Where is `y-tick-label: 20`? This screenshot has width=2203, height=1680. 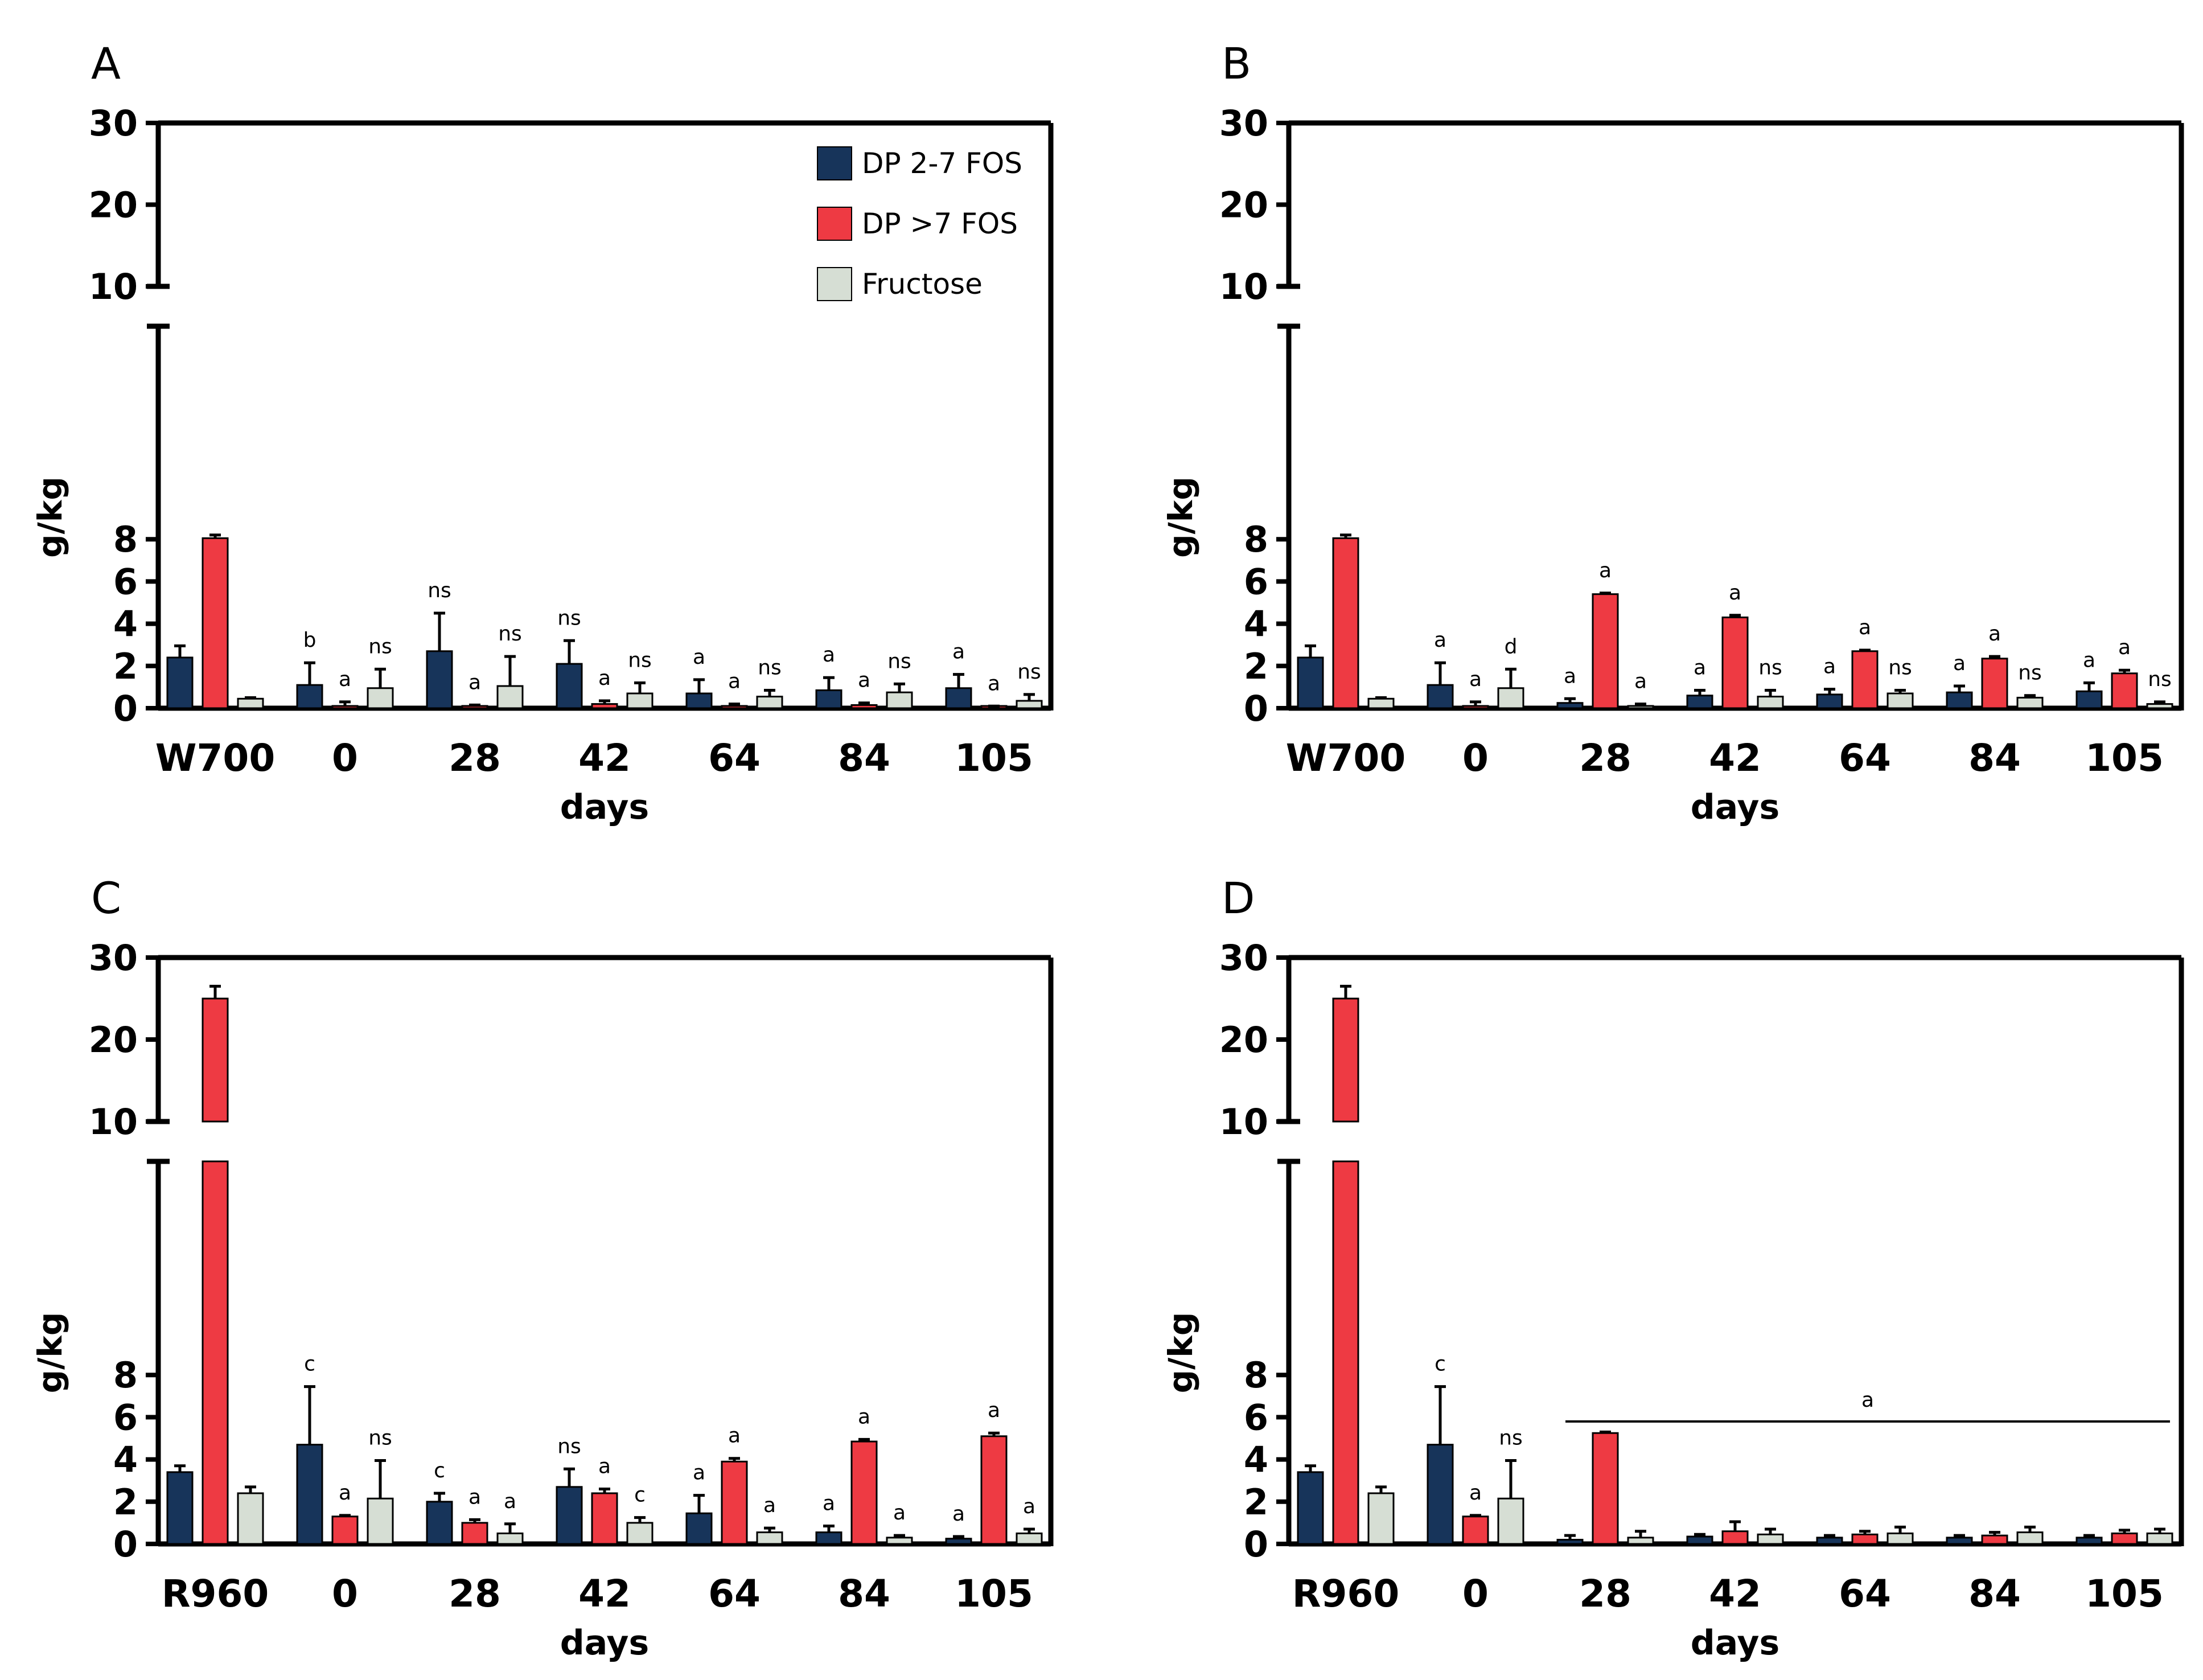 y-tick-label: 20 is located at coordinates (113, 205).